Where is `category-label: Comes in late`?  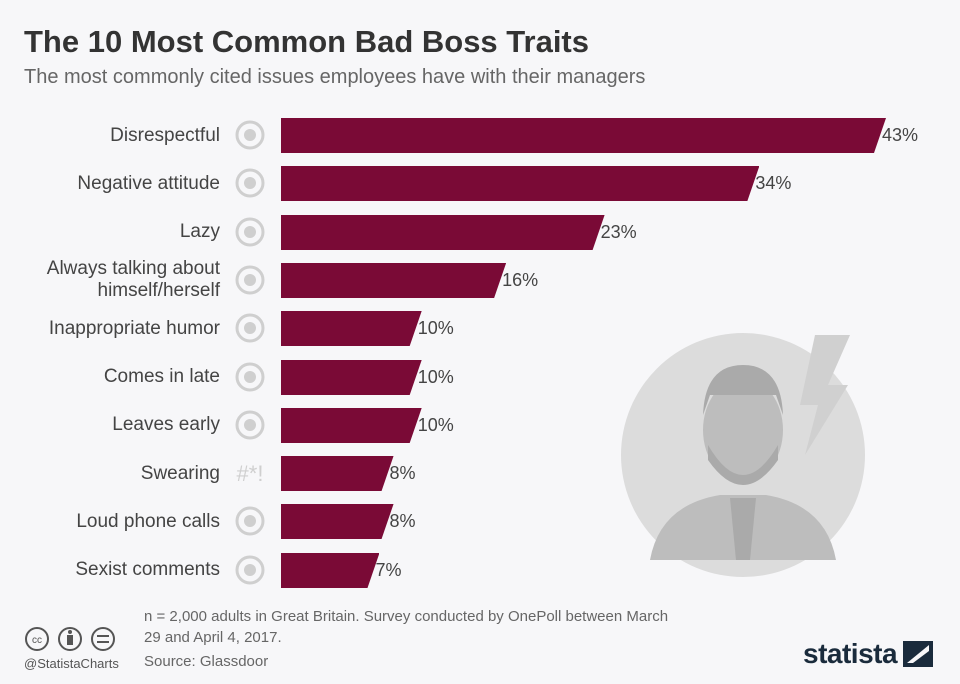
category-label: Comes in late is located at coordinates (161, 376).